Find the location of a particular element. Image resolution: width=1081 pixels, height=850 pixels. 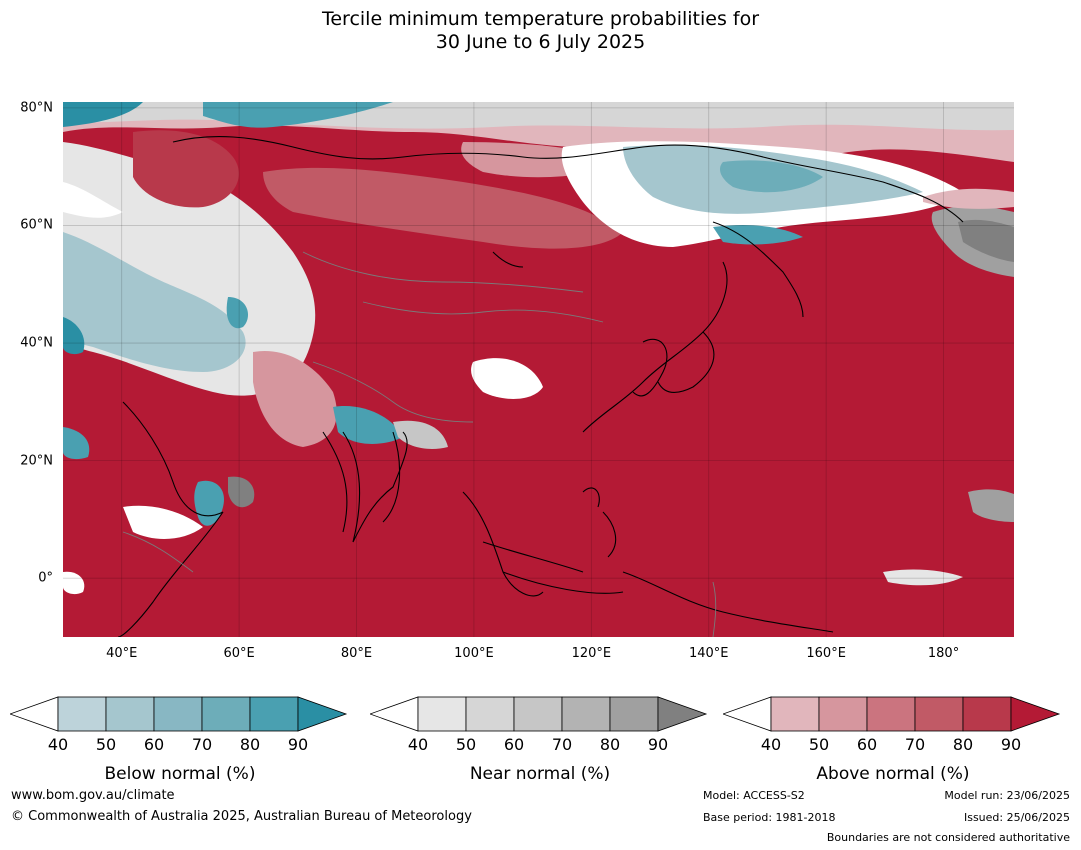

coastline-pakistan is located at coordinates (335, 482).